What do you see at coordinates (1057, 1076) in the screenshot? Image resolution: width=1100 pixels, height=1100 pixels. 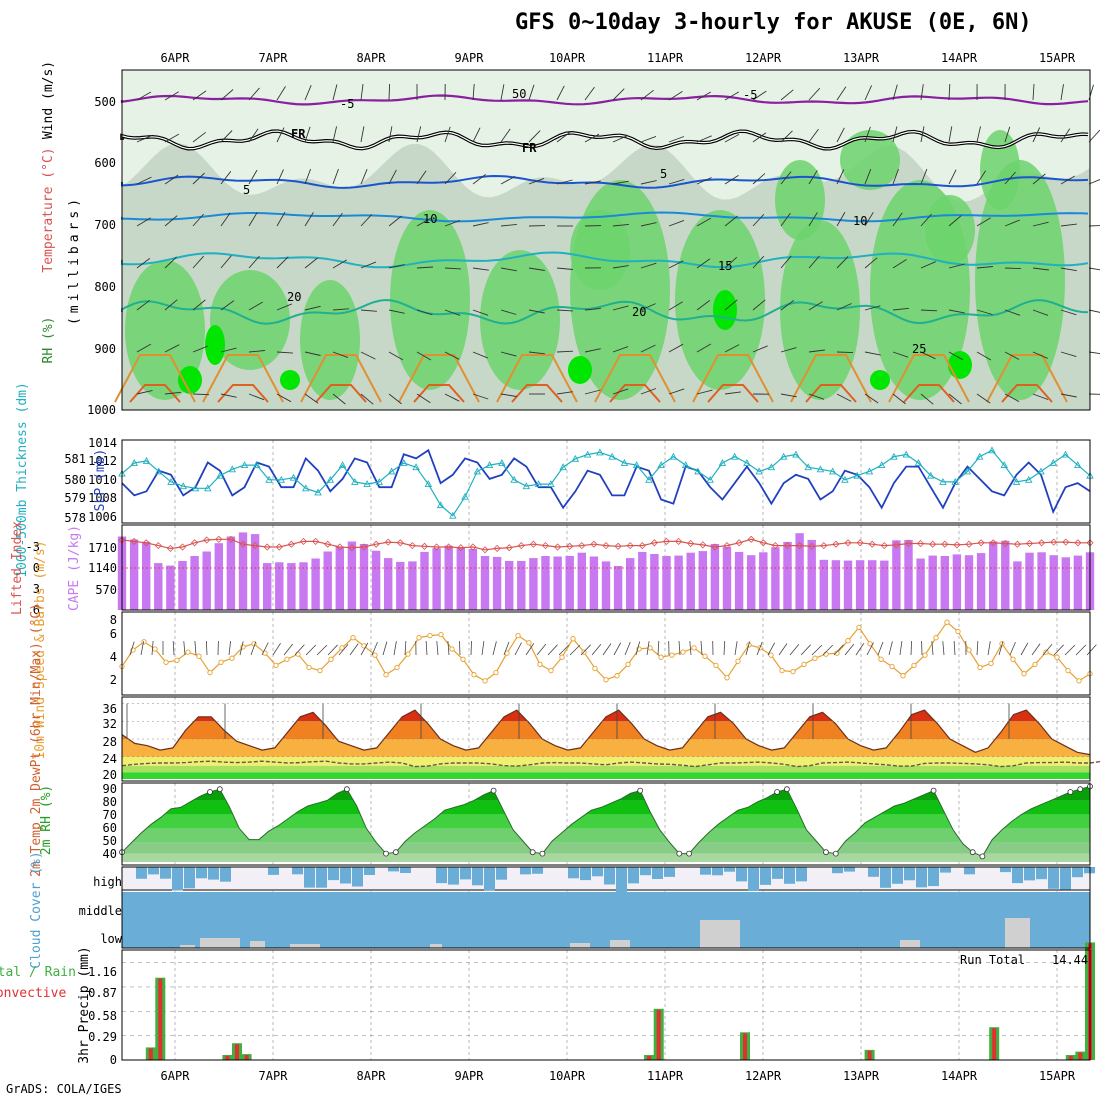 I see `date-label-bottom: 15APR` at bounding box center [1057, 1076].